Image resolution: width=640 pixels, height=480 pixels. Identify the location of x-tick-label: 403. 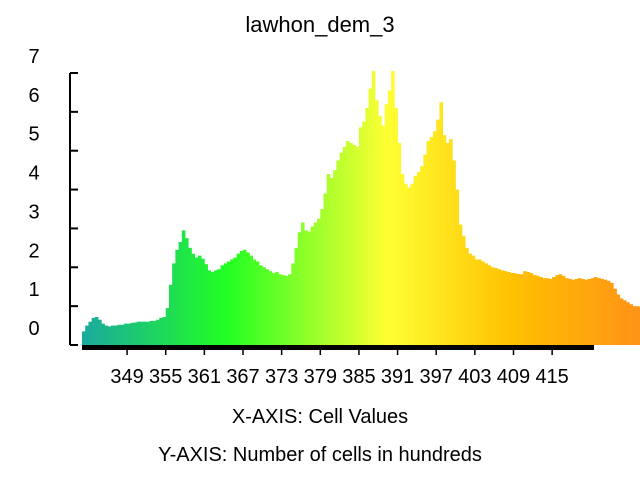
(474, 377).